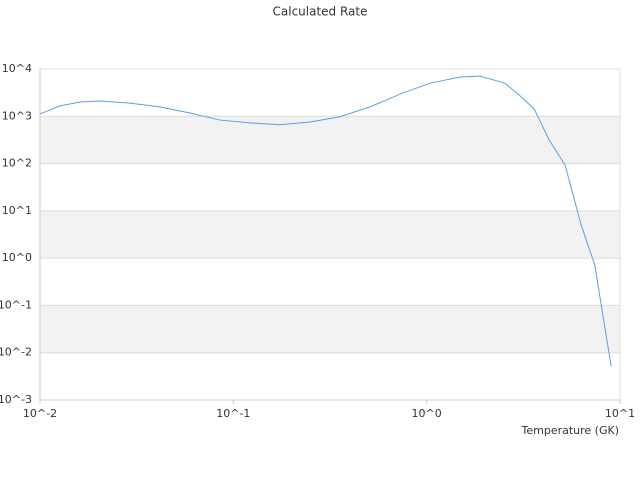  What do you see at coordinates (17, 257) in the screenshot?
I see `y-tick-label: 10^0` at bounding box center [17, 257].